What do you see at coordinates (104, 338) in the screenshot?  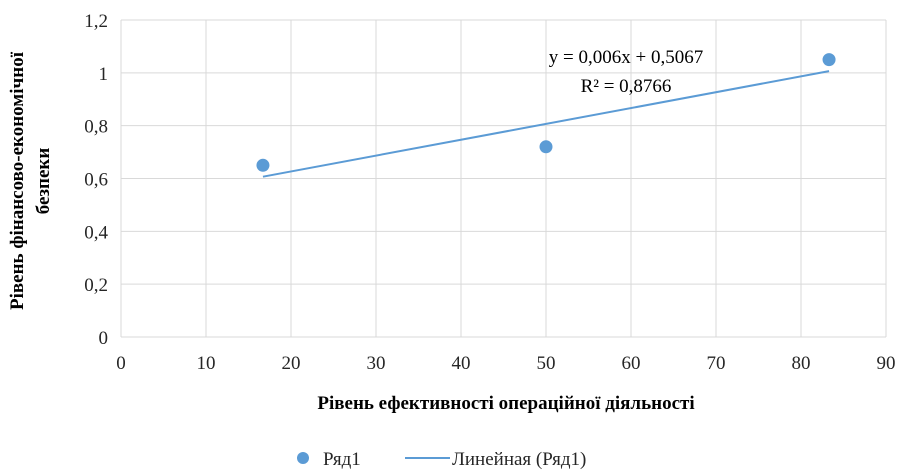 I see `y-tick-label: 0` at bounding box center [104, 338].